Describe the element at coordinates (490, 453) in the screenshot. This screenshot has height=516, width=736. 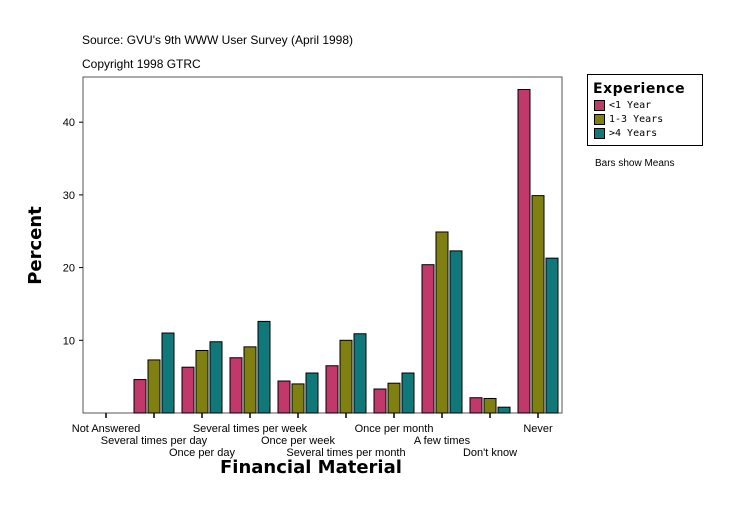
I see `x-tick-label: Don't know` at that location.